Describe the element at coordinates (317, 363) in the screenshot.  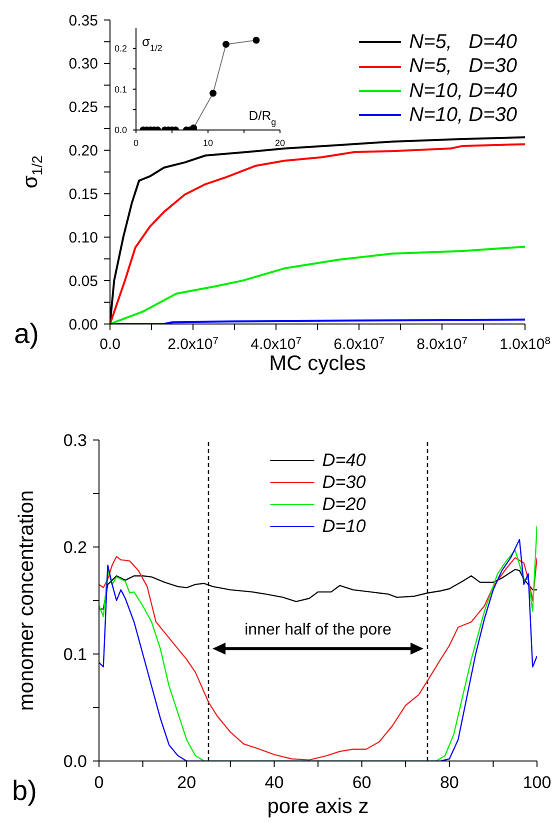
I see `x-axis-title: MC cycles` at that location.